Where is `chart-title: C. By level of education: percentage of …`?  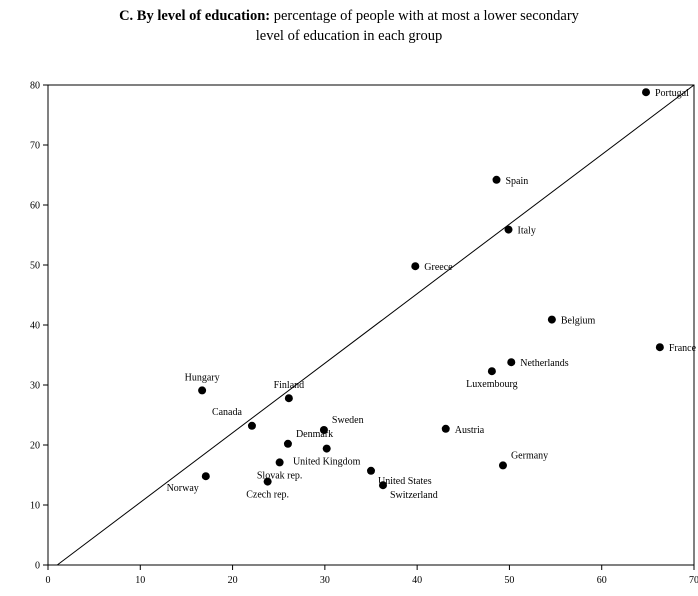 chart-title: C. By level of education: percentage of … is located at coordinates (349, 26).